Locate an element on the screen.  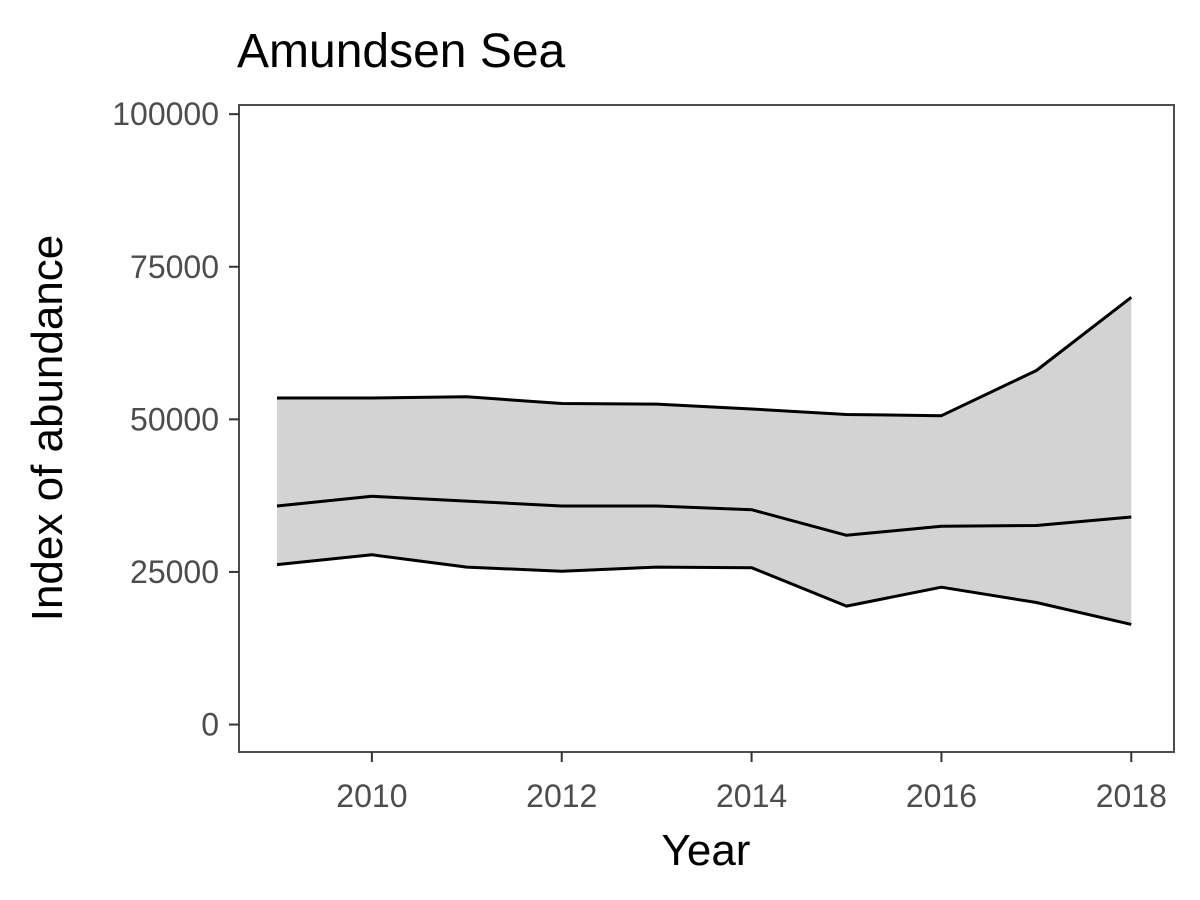
y-tick-label: 100000 is located at coordinates (165, 114).